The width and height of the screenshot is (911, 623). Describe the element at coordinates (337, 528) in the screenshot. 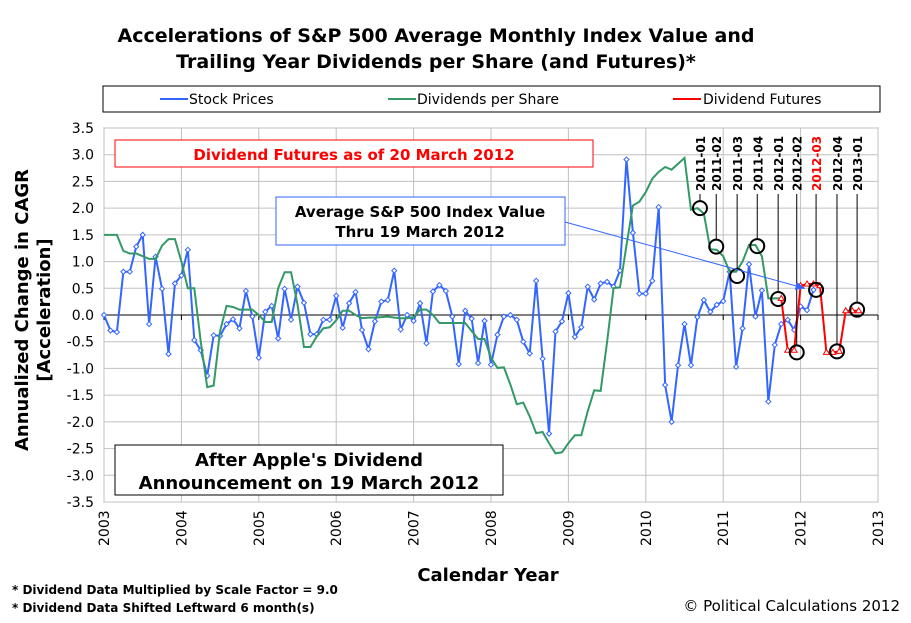

I see `x-tick-label: 2006` at that location.